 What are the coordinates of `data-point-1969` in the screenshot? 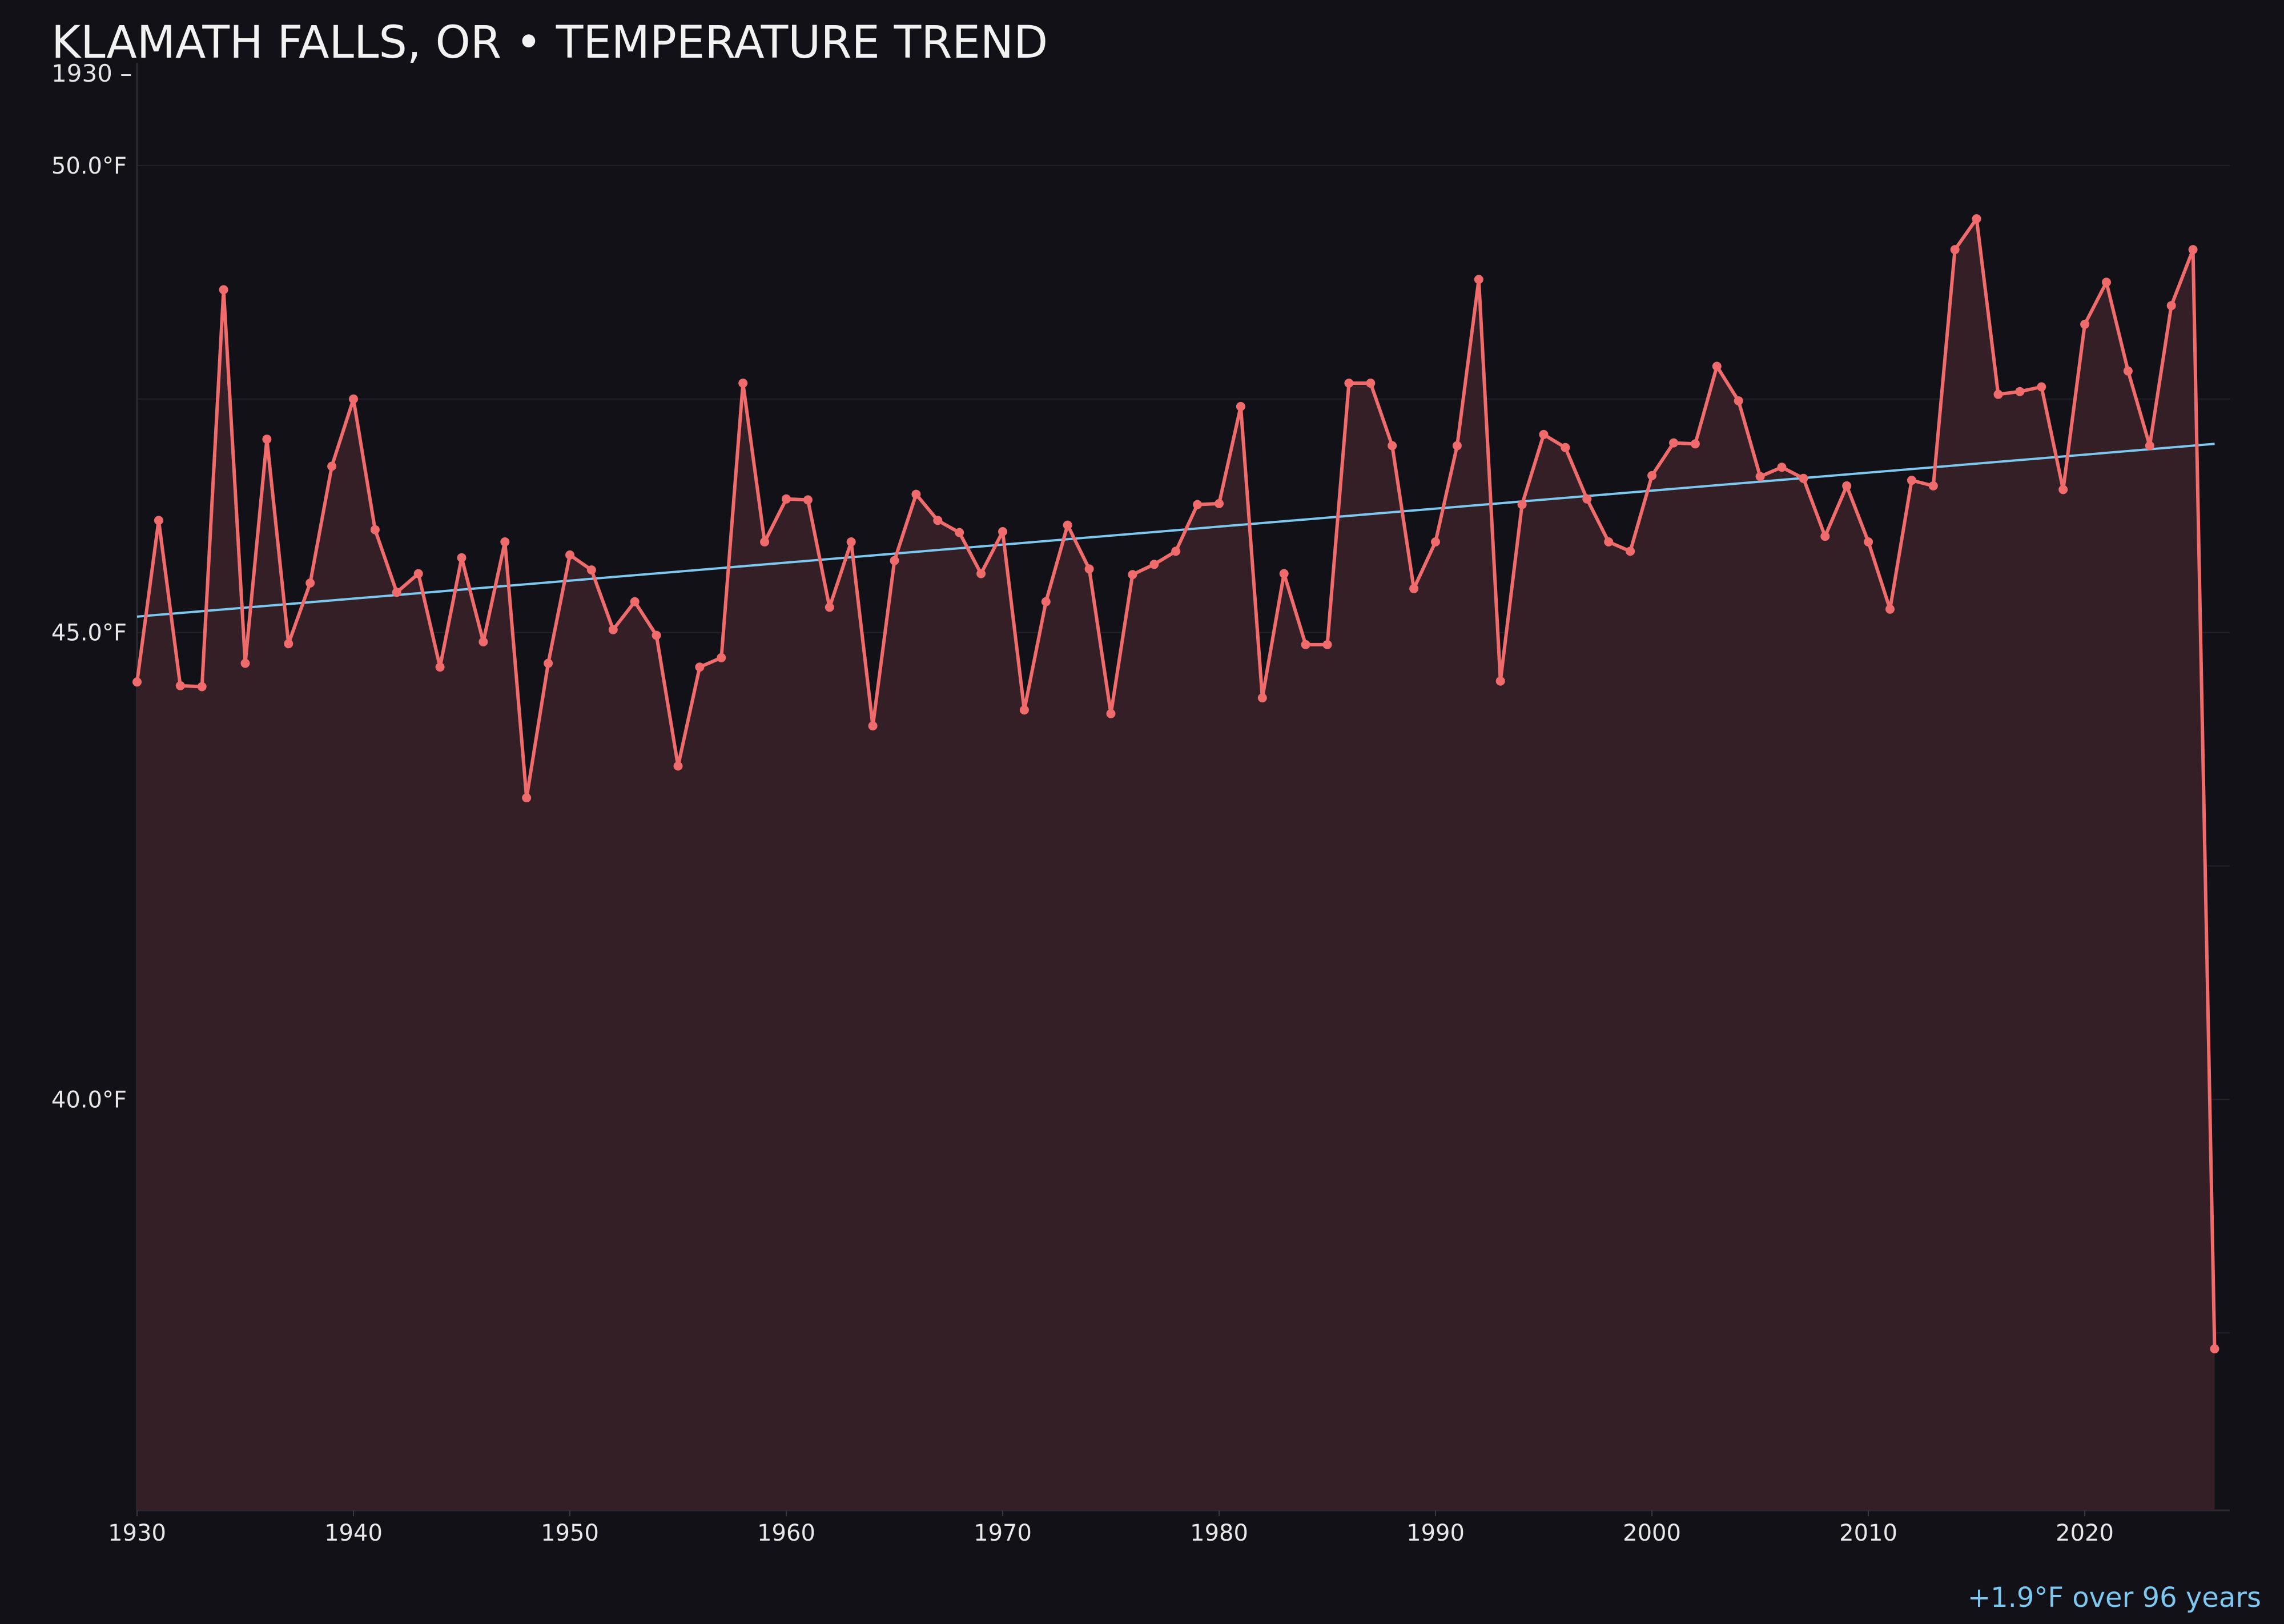 It's located at (981, 573).